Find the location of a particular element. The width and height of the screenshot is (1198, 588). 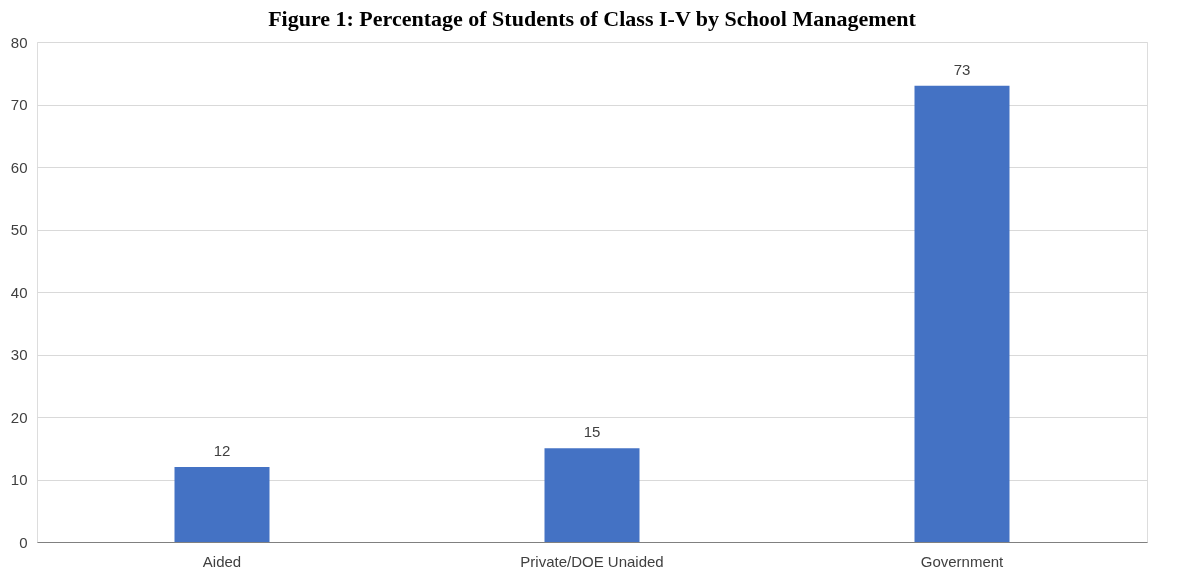

x-tick-label: Private/DOE Unaided is located at coordinates (592, 561).